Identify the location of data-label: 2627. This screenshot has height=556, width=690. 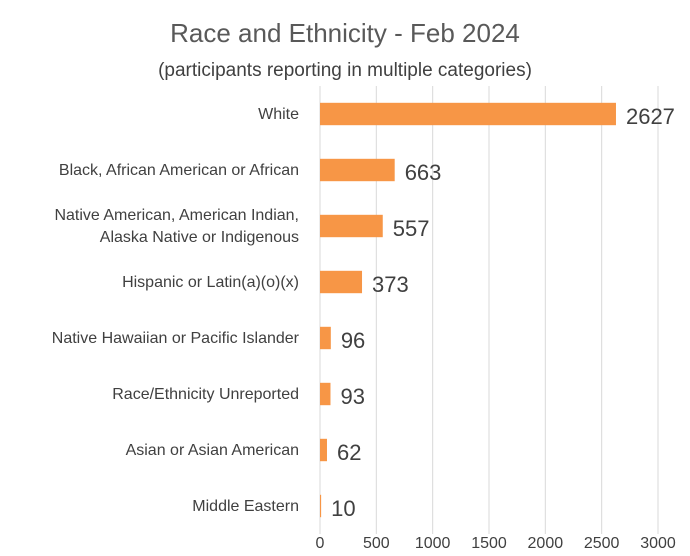
(650, 116).